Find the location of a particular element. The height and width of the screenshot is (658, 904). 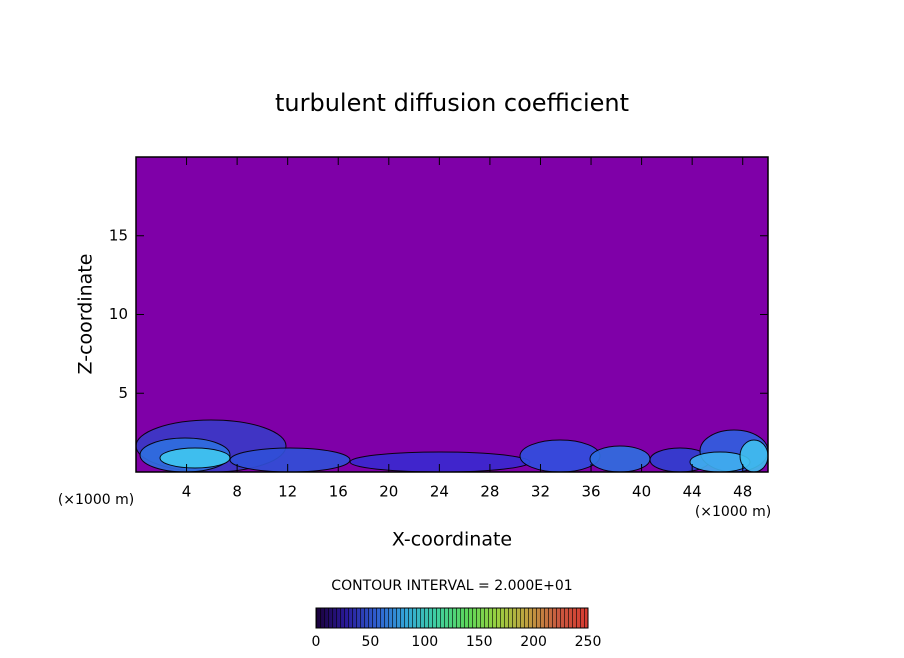

x-tick-label: 44 is located at coordinates (692, 492).